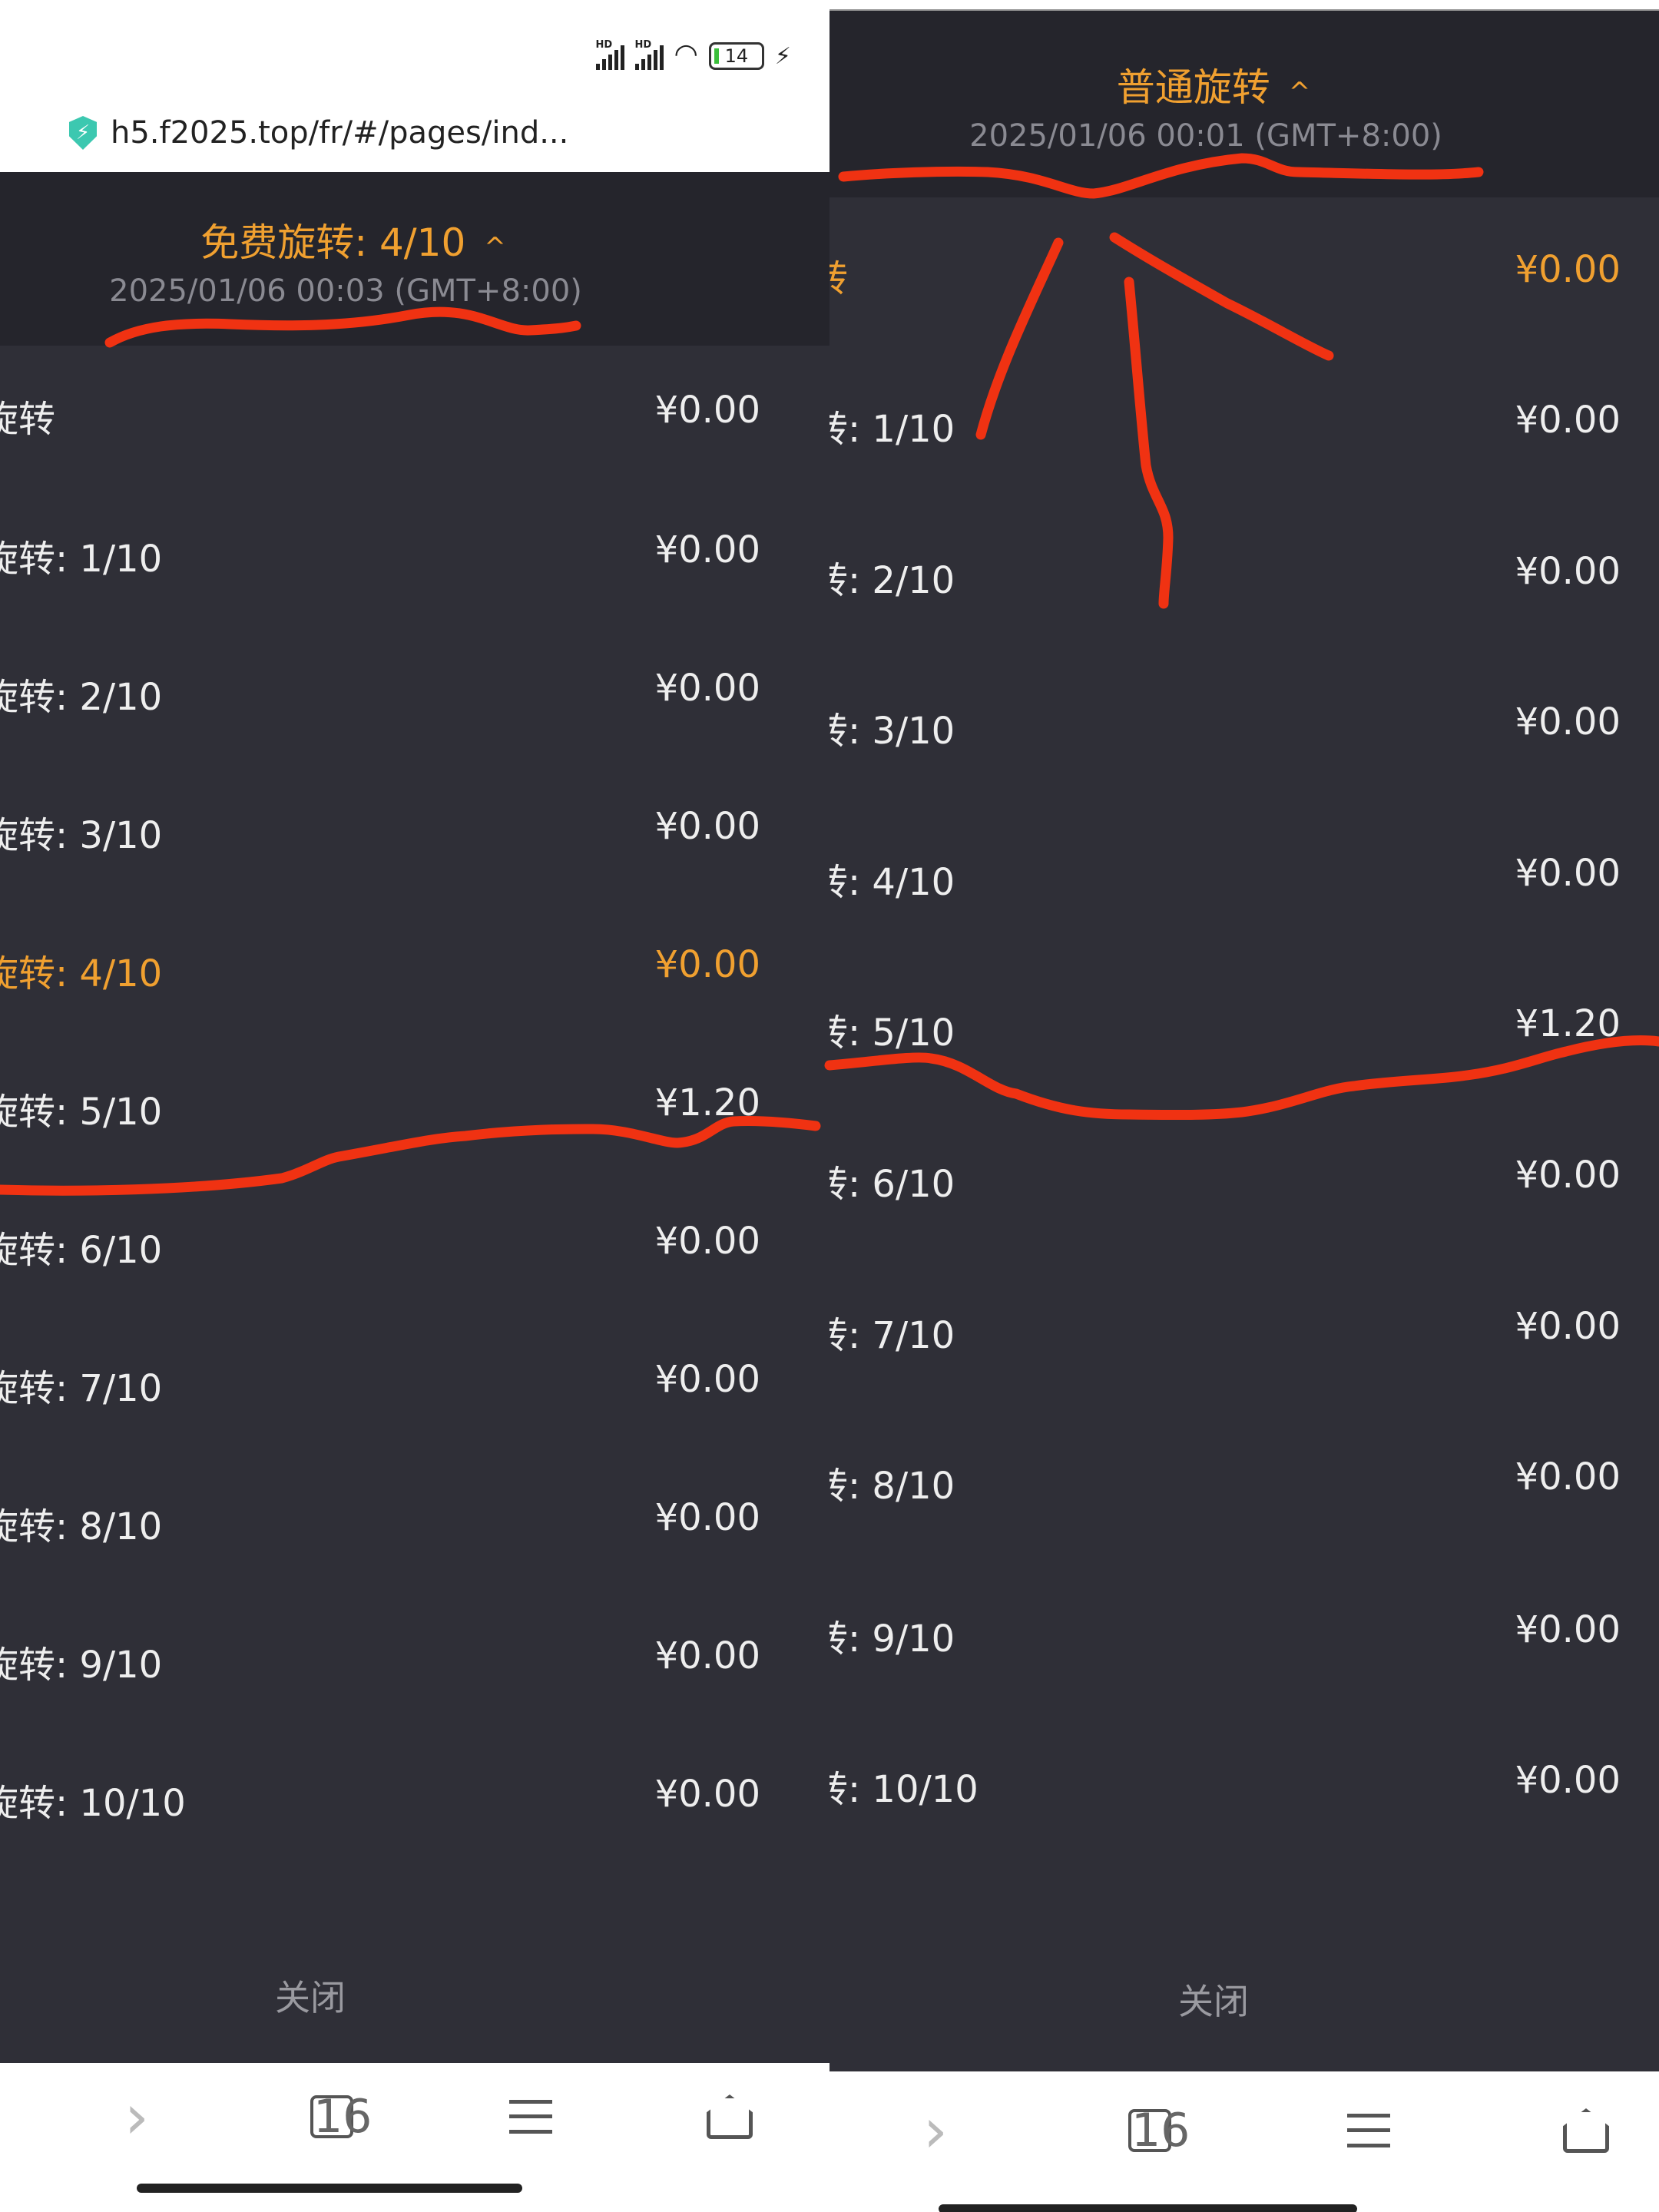  What do you see at coordinates (1245, 425) in the screenshot?
I see `spin-record-row: 转: 1/10 ¥0.00` at bounding box center [1245, 425].